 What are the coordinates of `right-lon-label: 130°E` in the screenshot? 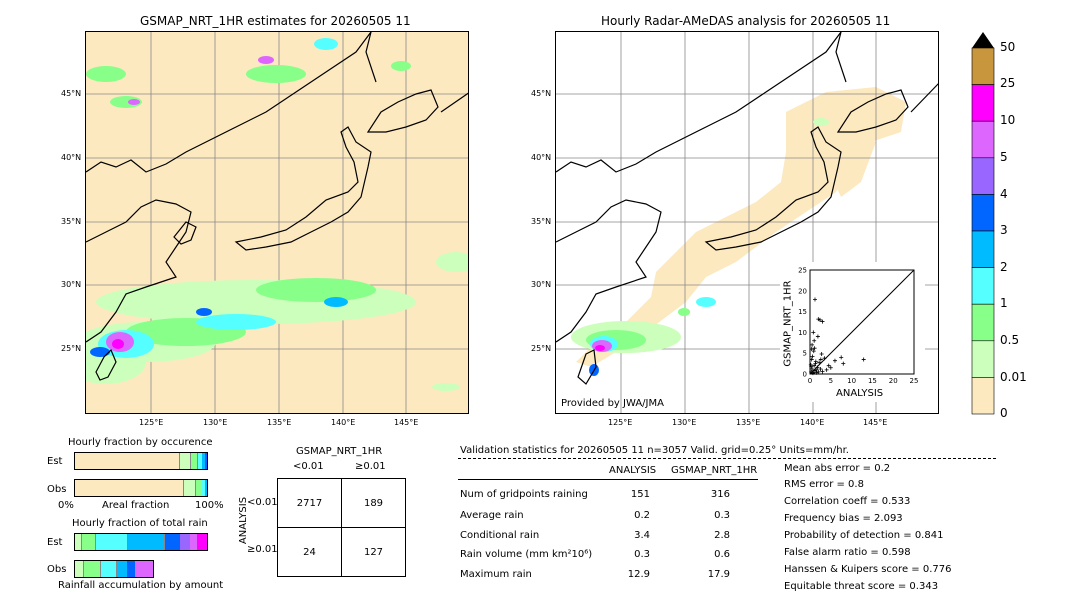 It's located at (684, 422).